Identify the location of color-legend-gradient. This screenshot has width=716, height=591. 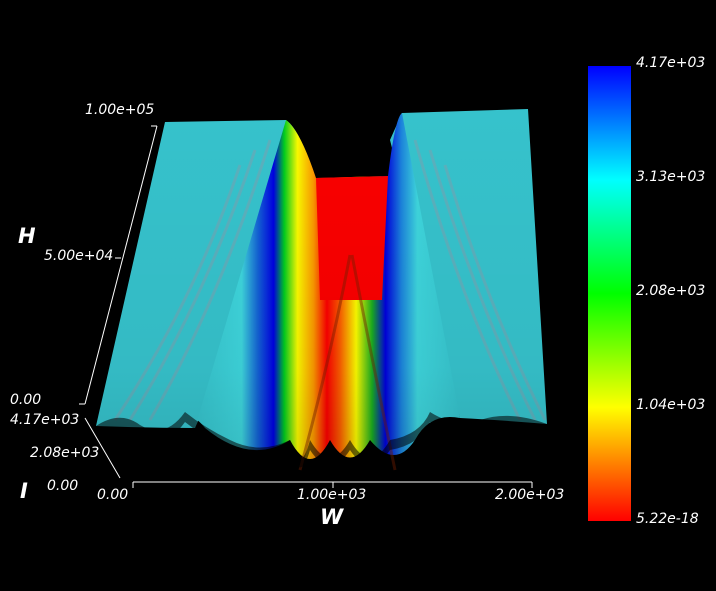
(609, 293).